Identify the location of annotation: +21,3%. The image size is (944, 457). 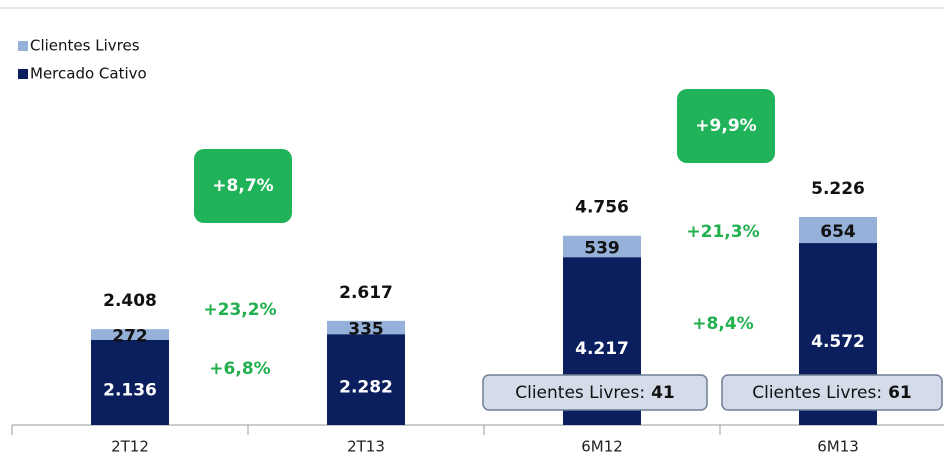
(722, 232).